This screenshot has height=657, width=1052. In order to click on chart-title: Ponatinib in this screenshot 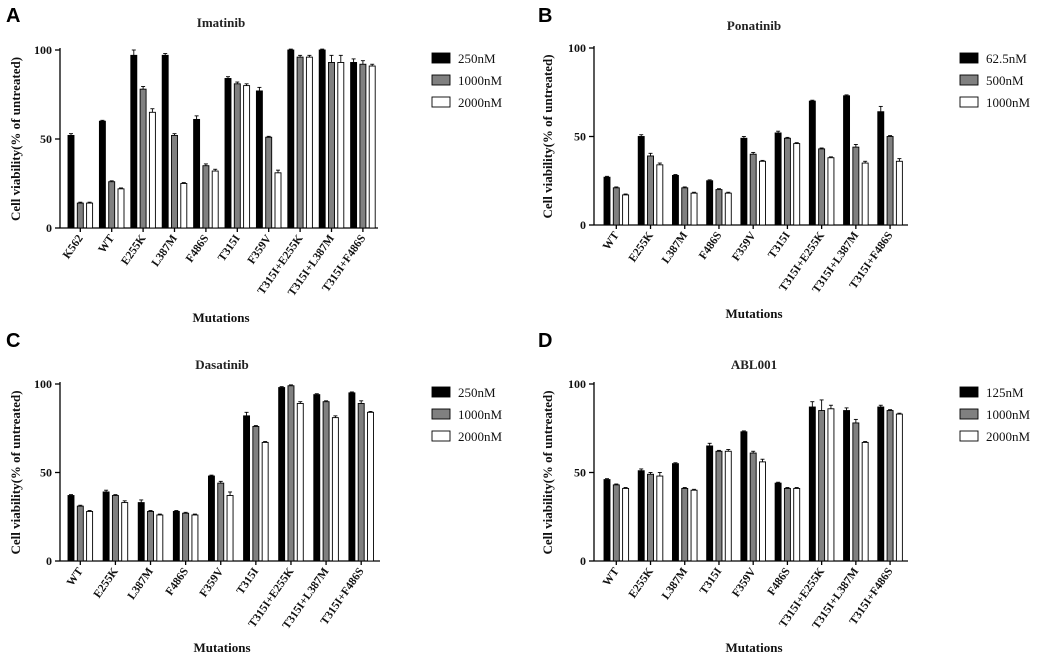, I will do `click(754, 25)`.